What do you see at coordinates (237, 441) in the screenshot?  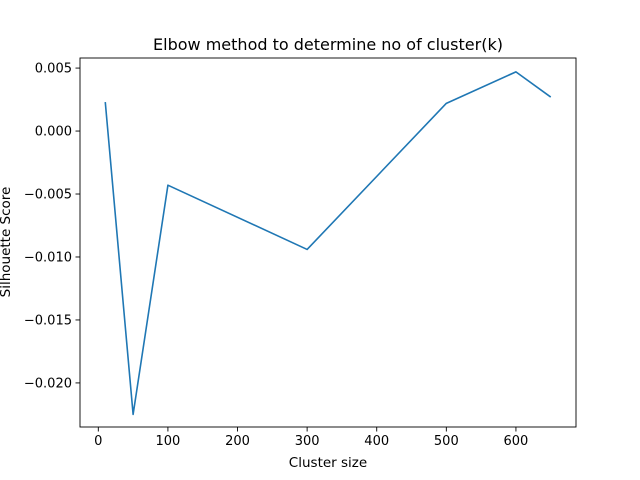 I see `x-tick-label: 200` at bounding box center [237, 441].